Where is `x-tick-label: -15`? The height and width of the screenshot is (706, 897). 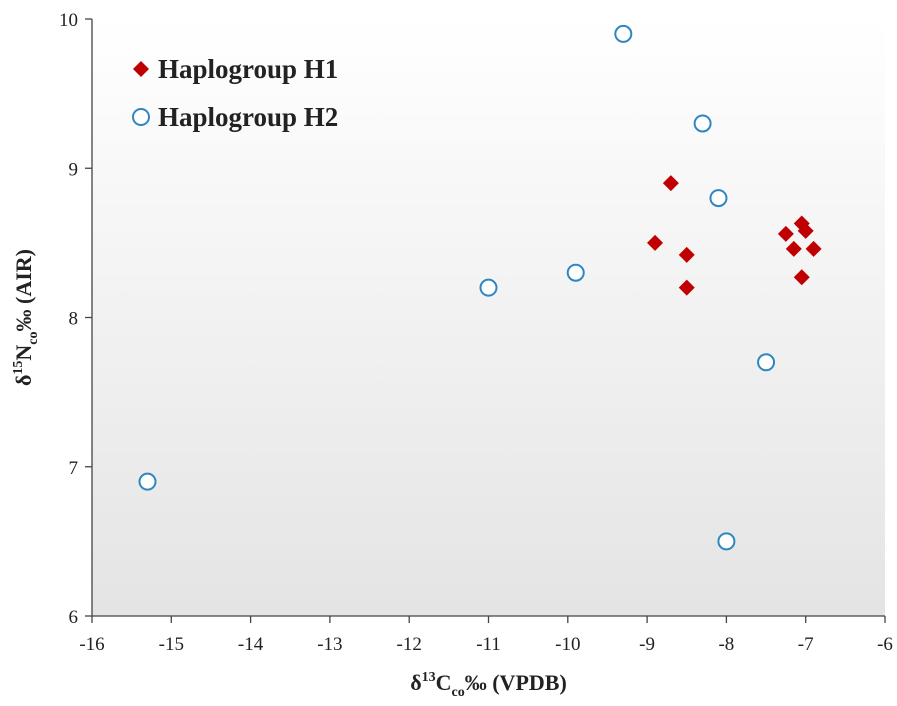
x-tick-label: -15 is located at coordinates (171, 644).